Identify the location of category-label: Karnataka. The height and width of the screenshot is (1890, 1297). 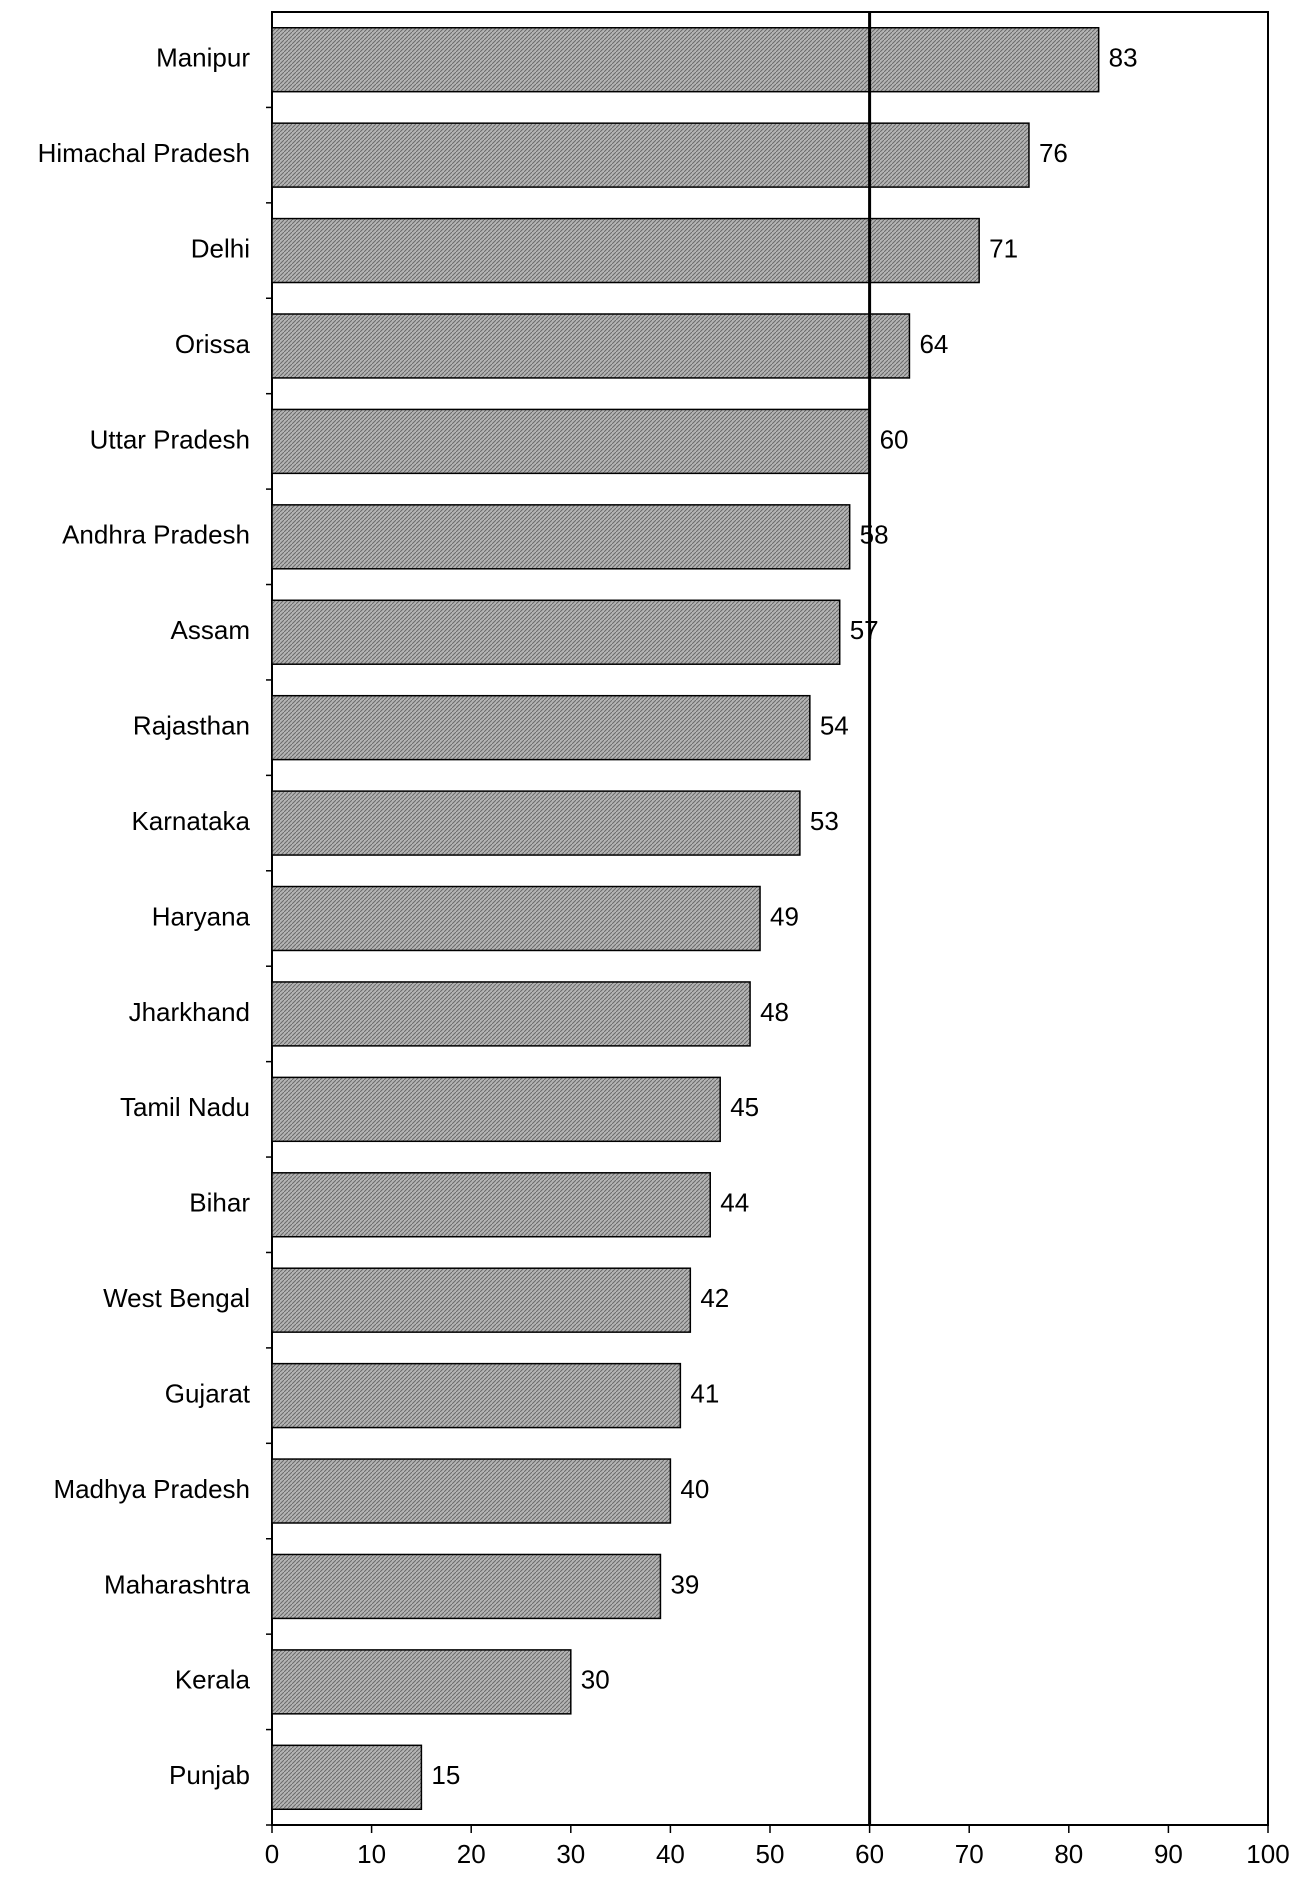
(190, 821).